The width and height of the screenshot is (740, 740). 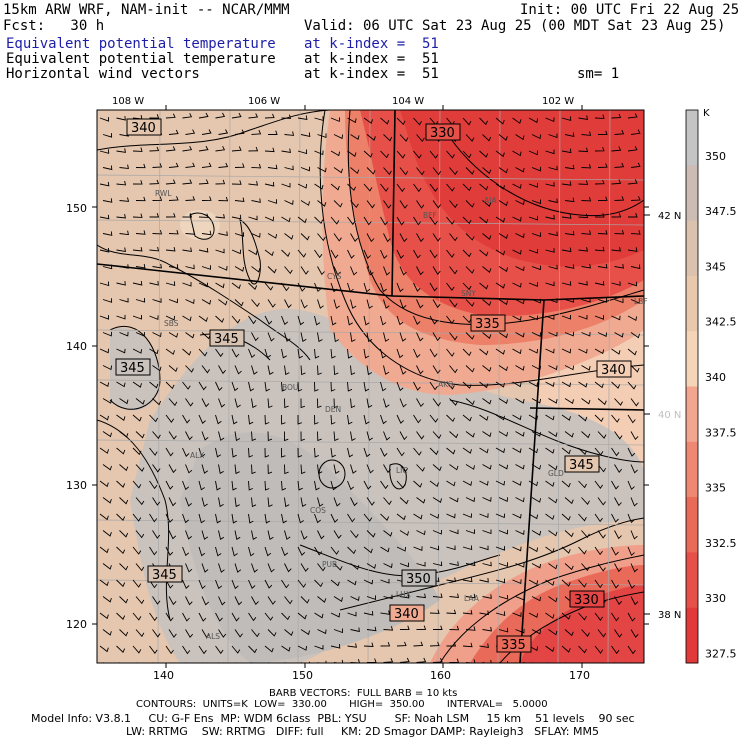 What do you see at coordinates (402, 470) in the screenshot?
I see `station-lic: LIC` at bounding box center [402, 470].